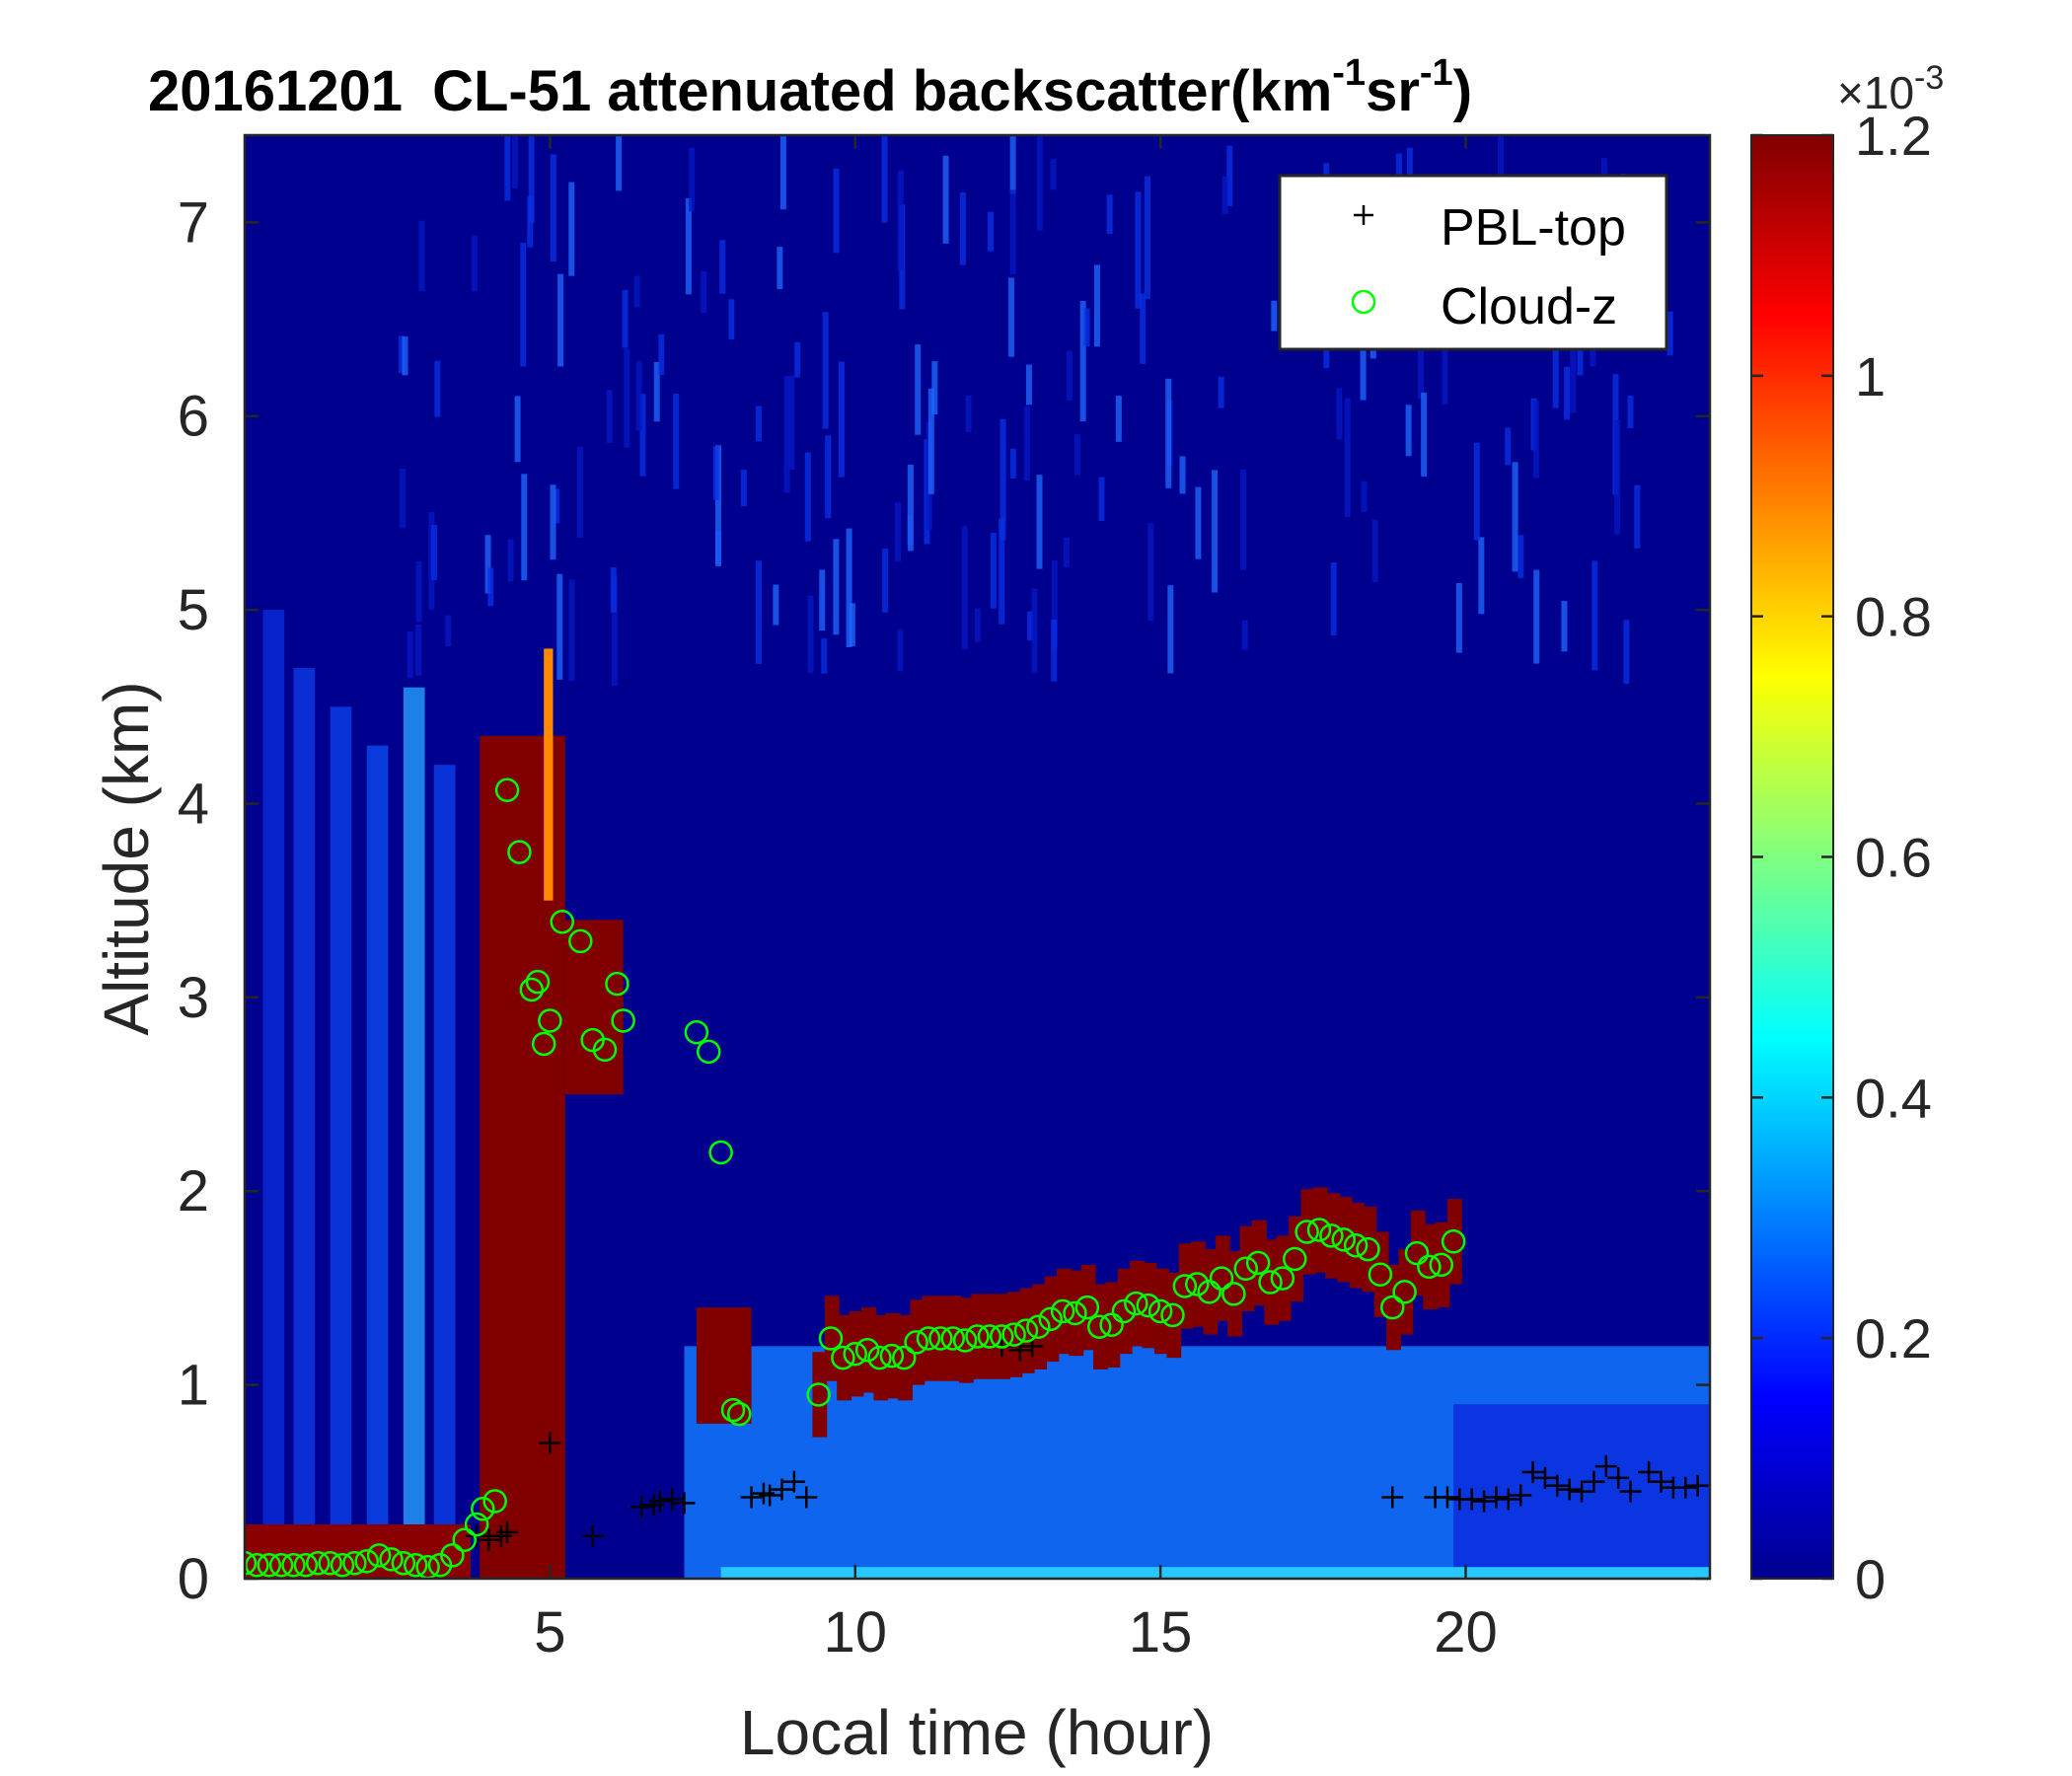  I want to click on colorbar-tick-label: 1, so click(1870, 376).